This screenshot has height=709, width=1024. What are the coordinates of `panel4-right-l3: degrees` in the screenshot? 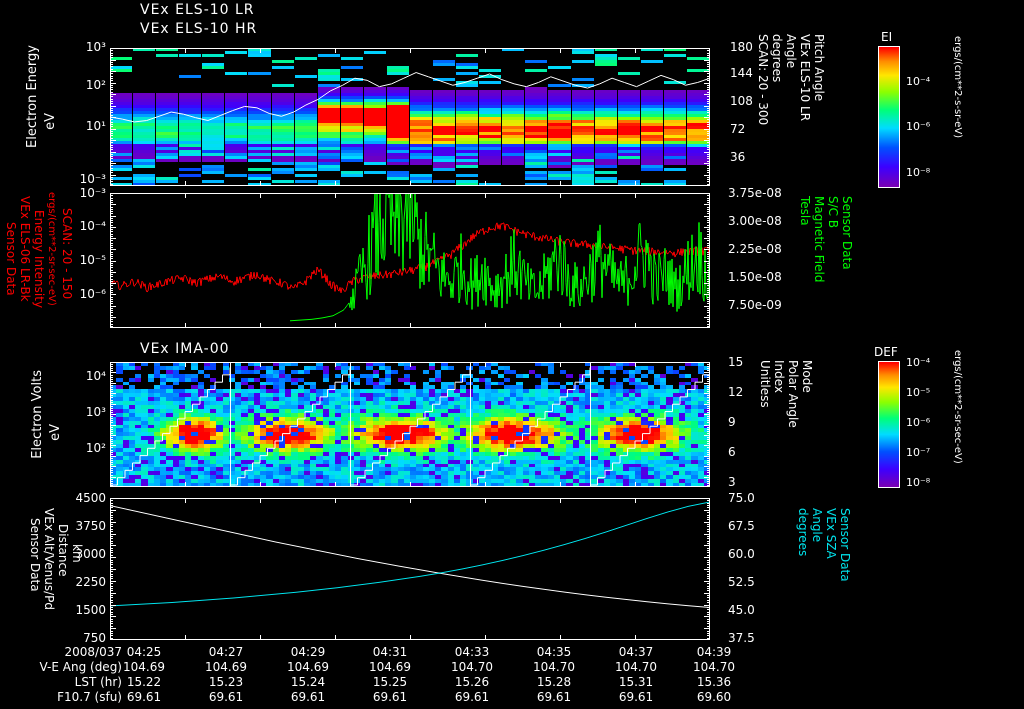 It's located at (803, 532).